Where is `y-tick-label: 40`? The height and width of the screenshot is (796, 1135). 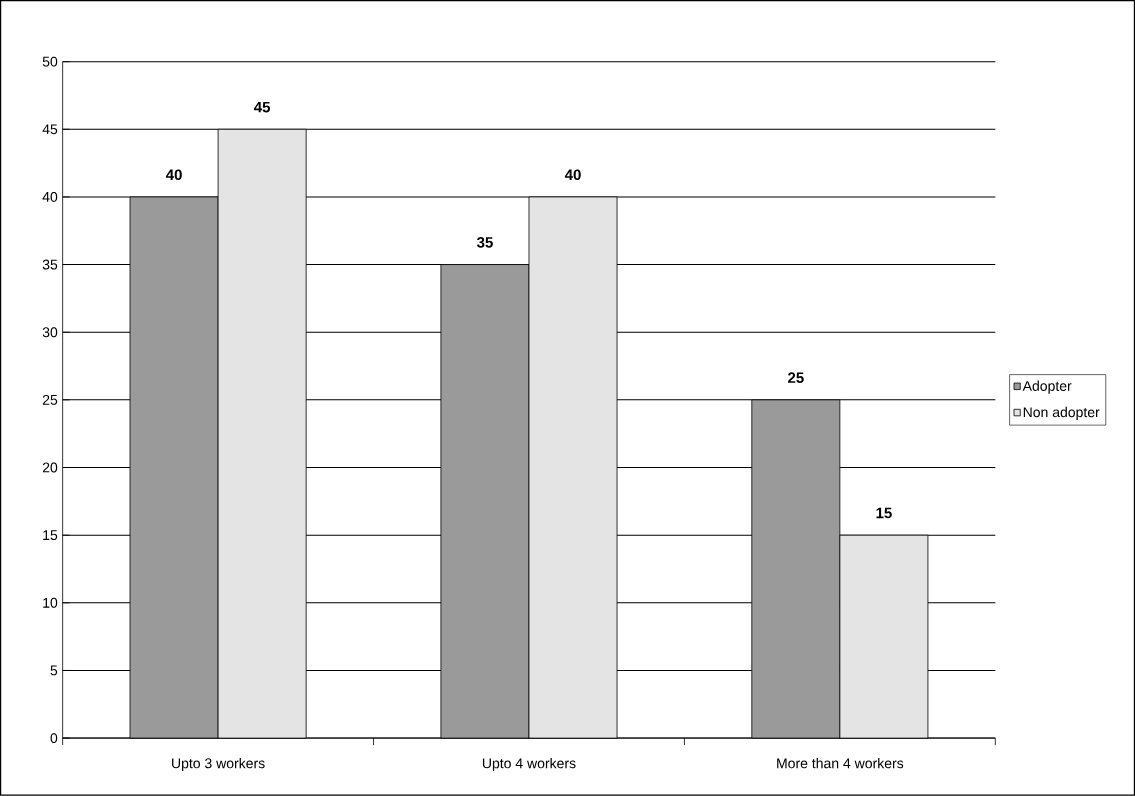
y-tick-label: 40 is located at coordinates (50, 197).